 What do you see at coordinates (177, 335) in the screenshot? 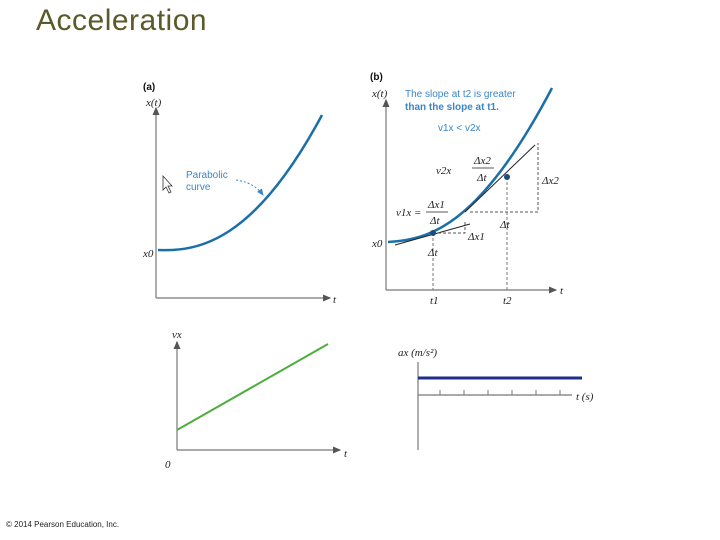
I see `panel-c-y-axis-label: vx` at bounding box center [177, 335].